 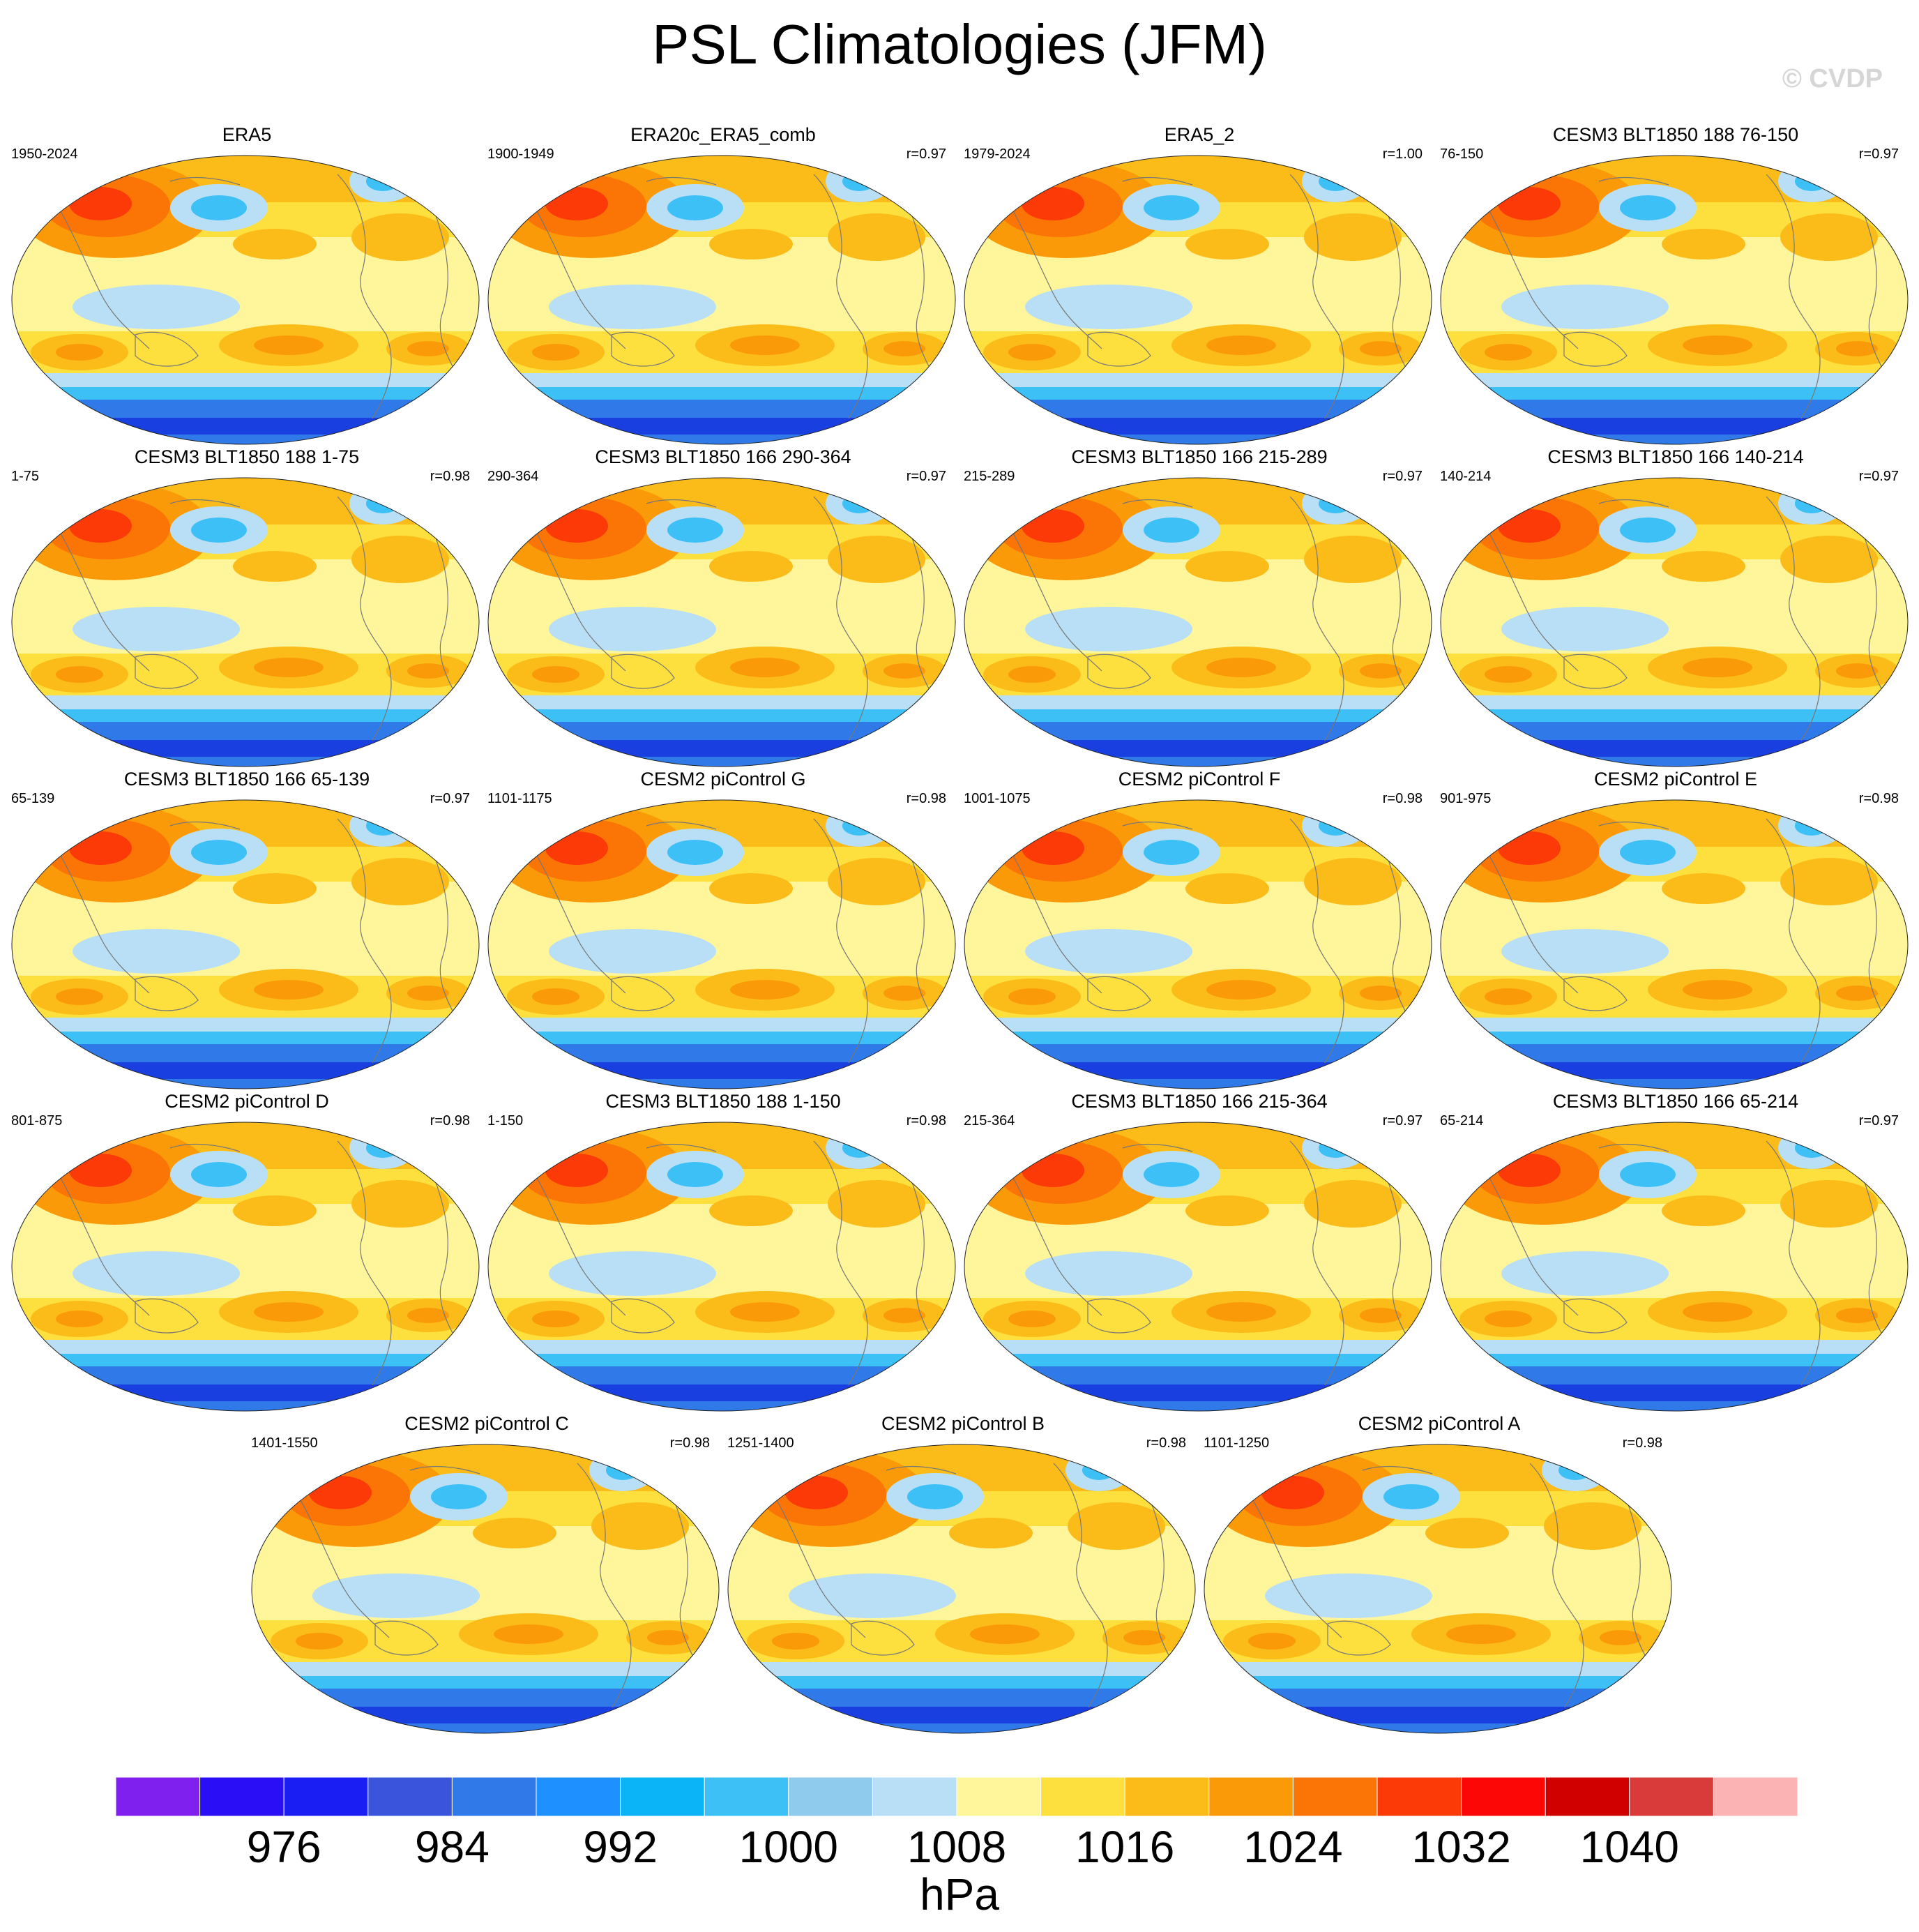 I want to click on indian-ocean-high-core, so click(x=796, y=1641).